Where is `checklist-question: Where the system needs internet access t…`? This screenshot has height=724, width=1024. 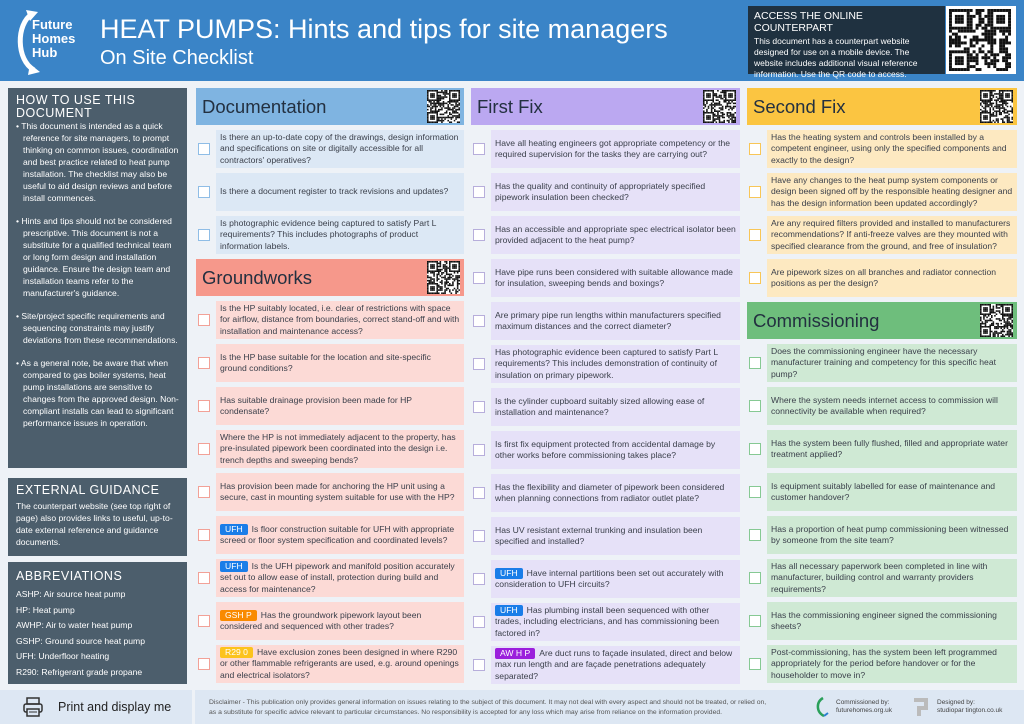
checklist-question: Where the system needs internet access t… is located at coordinates (892, 406).